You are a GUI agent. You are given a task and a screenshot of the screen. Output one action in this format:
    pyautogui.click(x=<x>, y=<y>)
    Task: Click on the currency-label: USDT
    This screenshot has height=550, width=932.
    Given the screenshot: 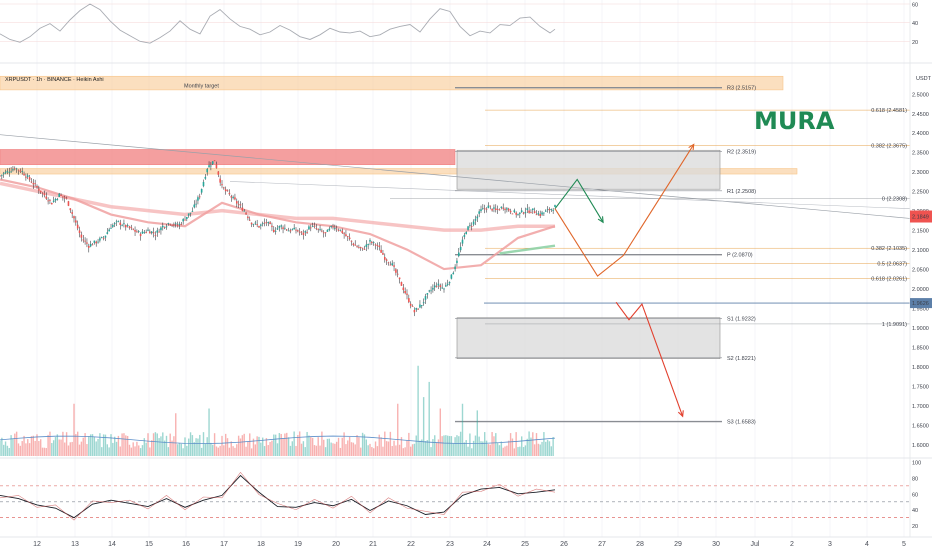 What is the action you would take?
    pyautogui.click(x=924, y=79)
    